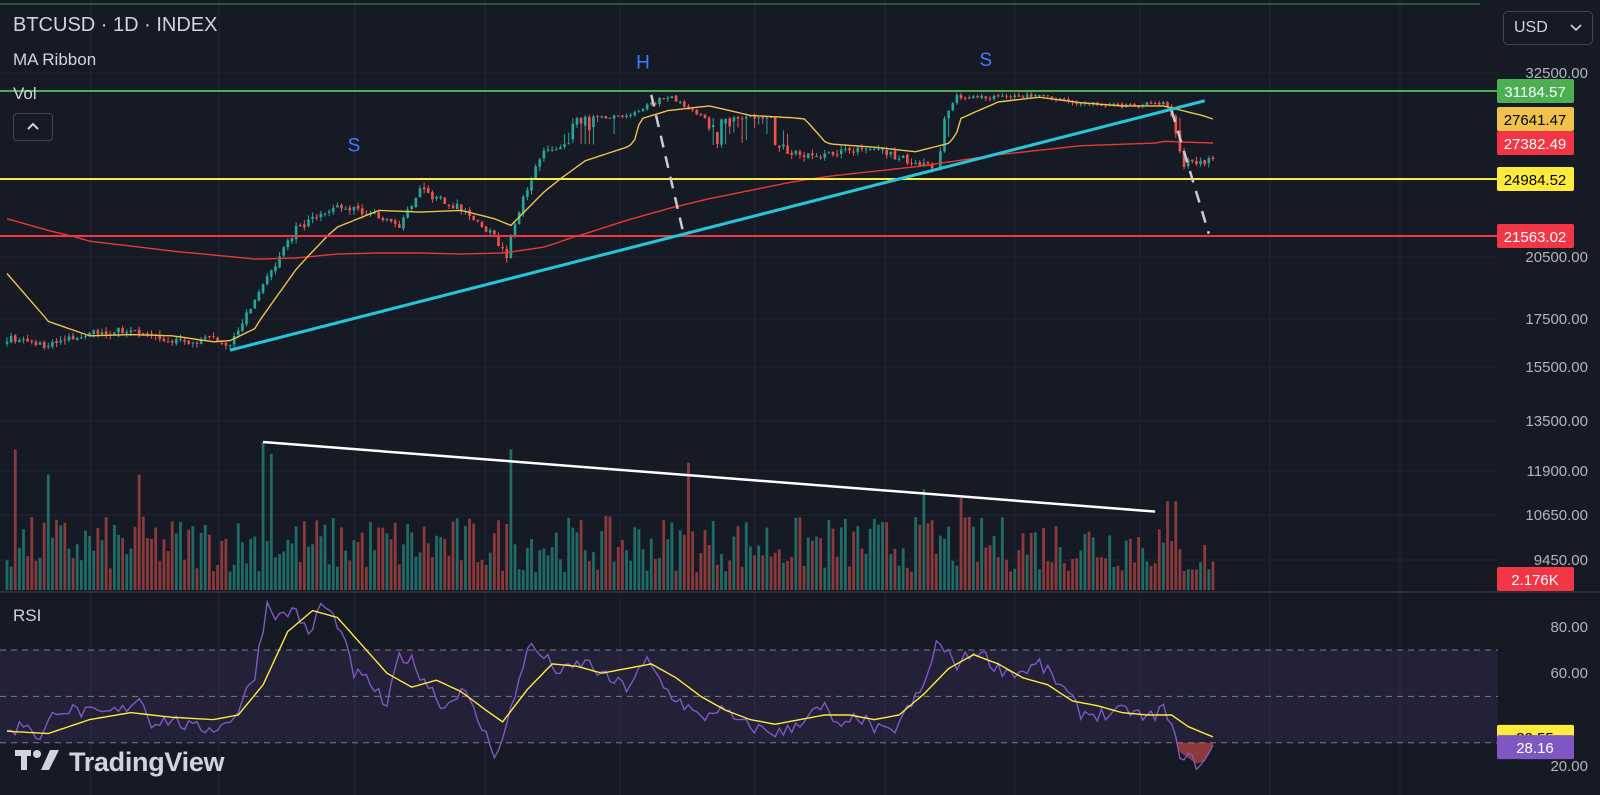  I want to click on volume-value-badge-bg, so click(1535, 579).